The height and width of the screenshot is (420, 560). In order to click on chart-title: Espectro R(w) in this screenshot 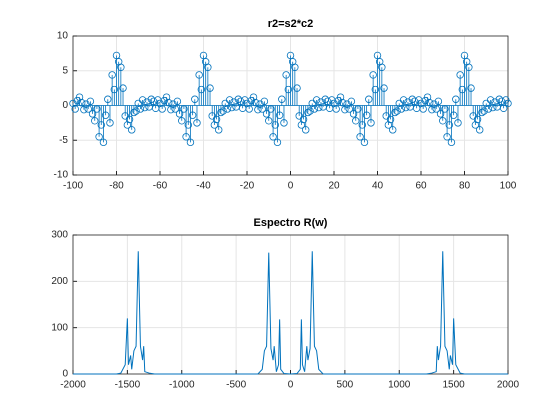, I will do `click(291, 223)`.